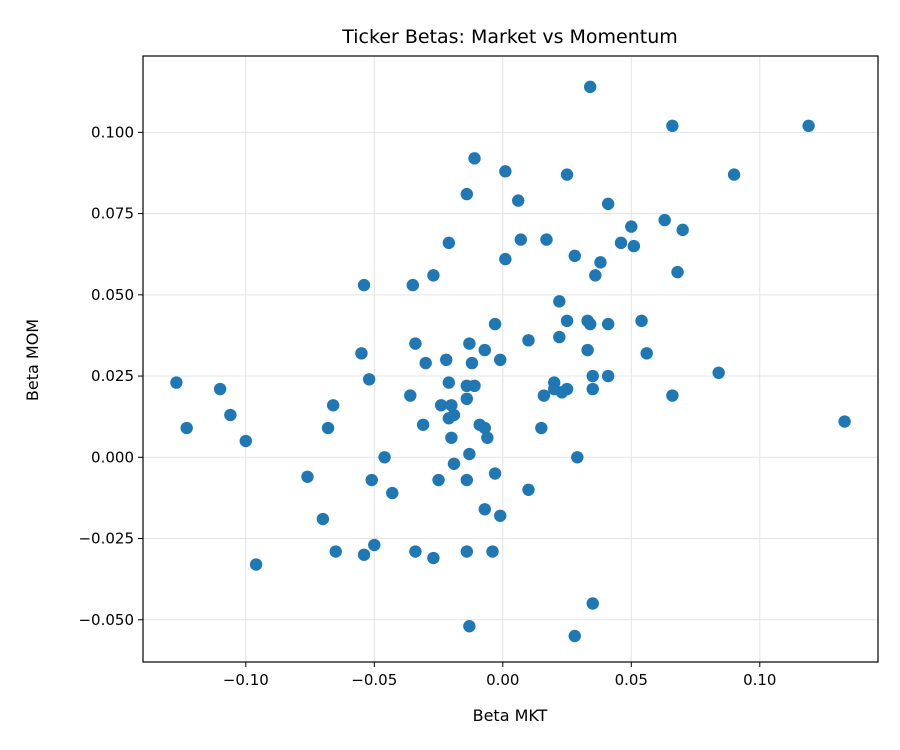 The height and width of the screenshot is (750, 900). What do you see at coordinates (759, 680) in the screenshot?
I see `x-tick-label: 0.10` at bounding box center [759, 680].